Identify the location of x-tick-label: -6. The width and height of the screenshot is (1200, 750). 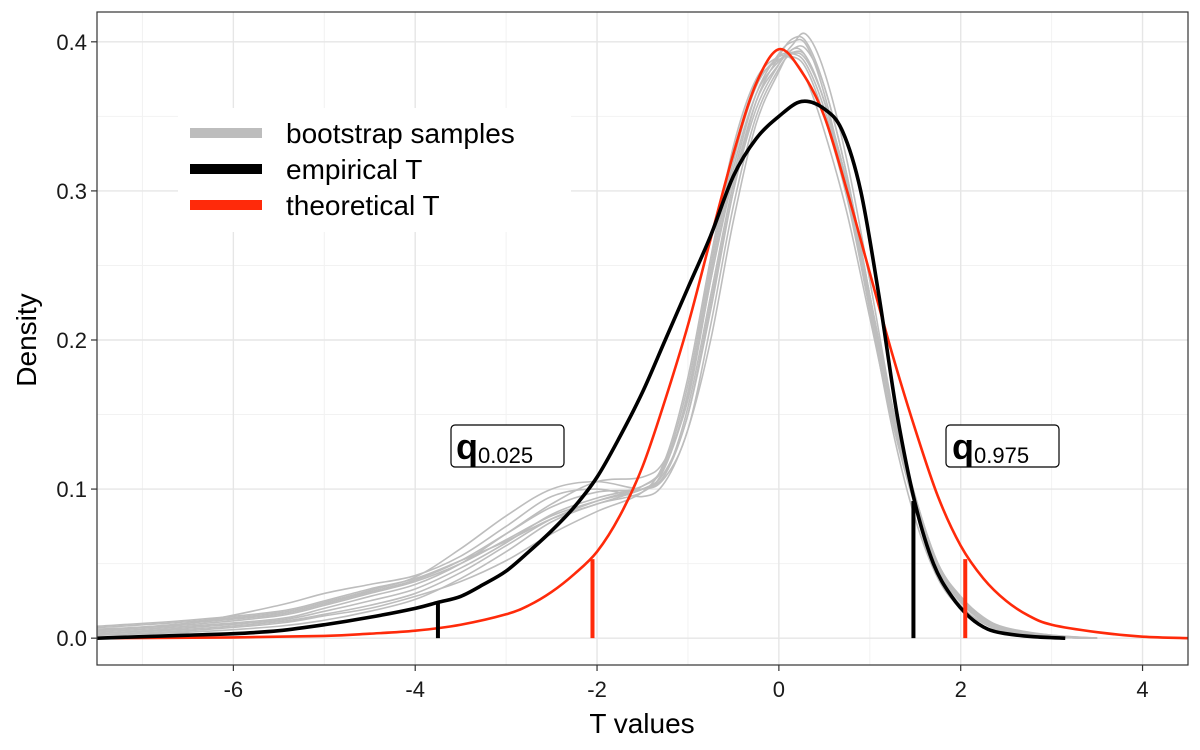
(234, 689).